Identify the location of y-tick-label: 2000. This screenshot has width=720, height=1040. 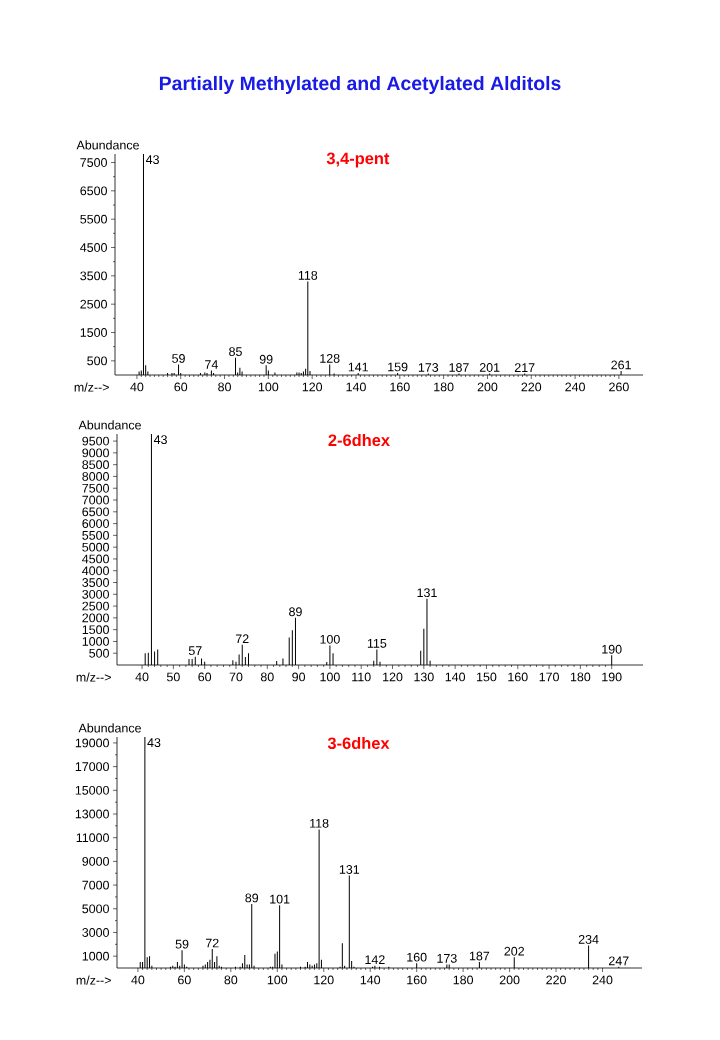
(95, 618).